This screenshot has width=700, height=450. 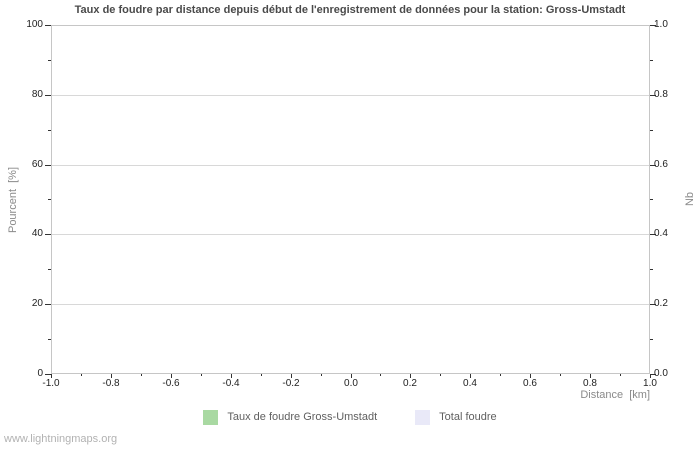 I want to click on x-tick-label: -1.0, so click(x=51, y=383).